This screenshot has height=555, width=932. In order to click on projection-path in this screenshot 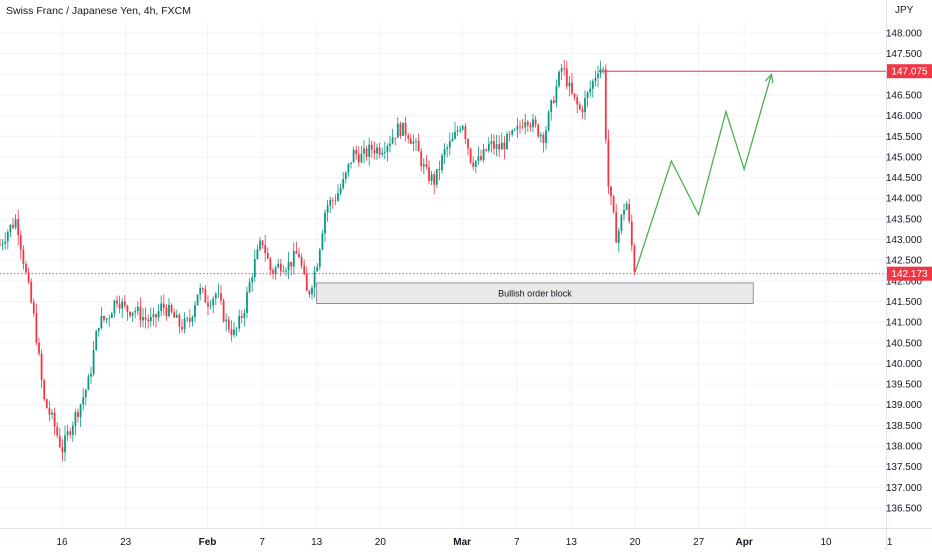, I will do `click(703, 173)`.